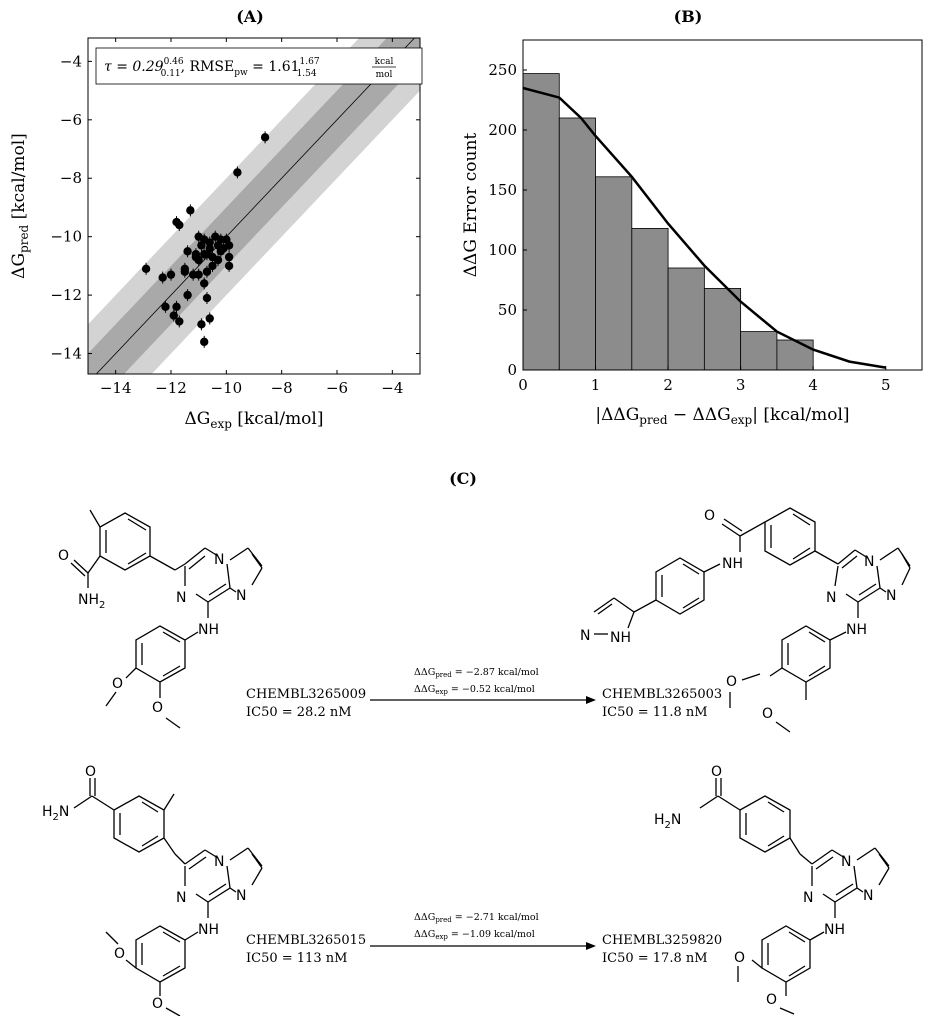  Describe the element at coordinates (655, 712) in the screenshot. I see `ic50-right-1: IC50 = 11.8 nM` at that location.